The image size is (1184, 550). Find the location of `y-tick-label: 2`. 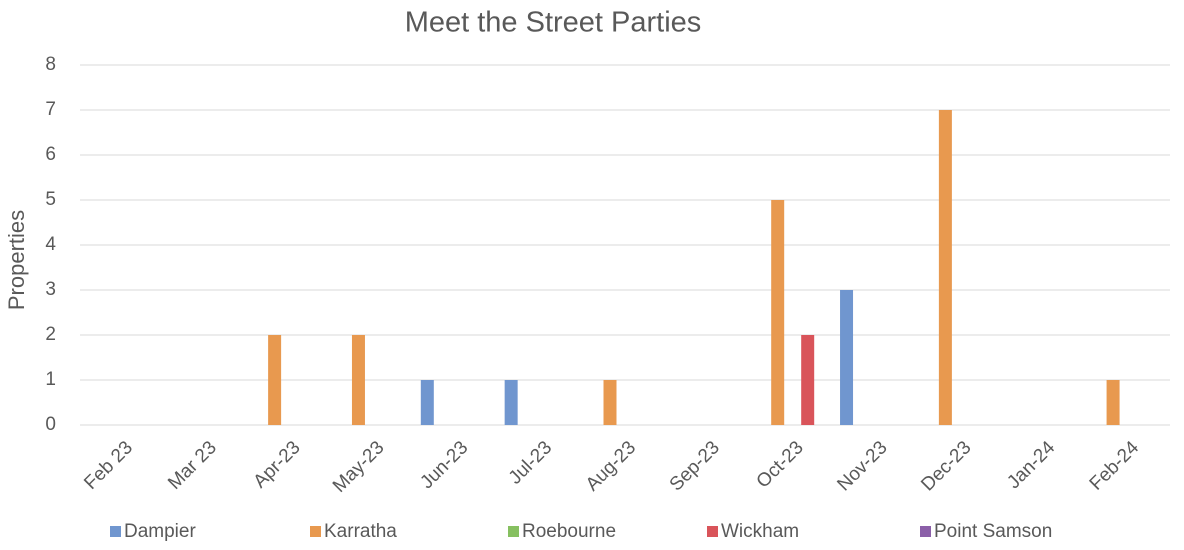

y-tick-label: 2 is located at coordinates (50, 334).